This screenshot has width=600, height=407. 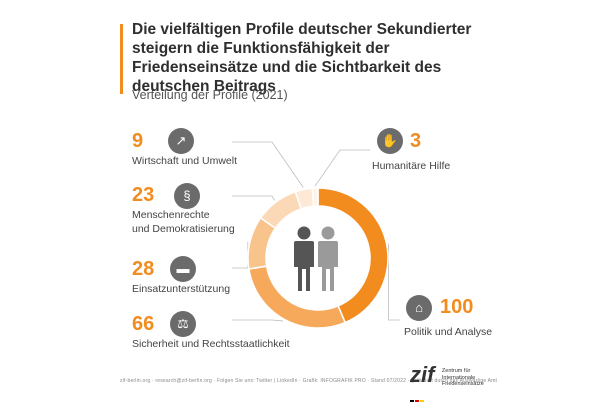 I want to click on category-politik-value: 100, so click(x=456, y=307).